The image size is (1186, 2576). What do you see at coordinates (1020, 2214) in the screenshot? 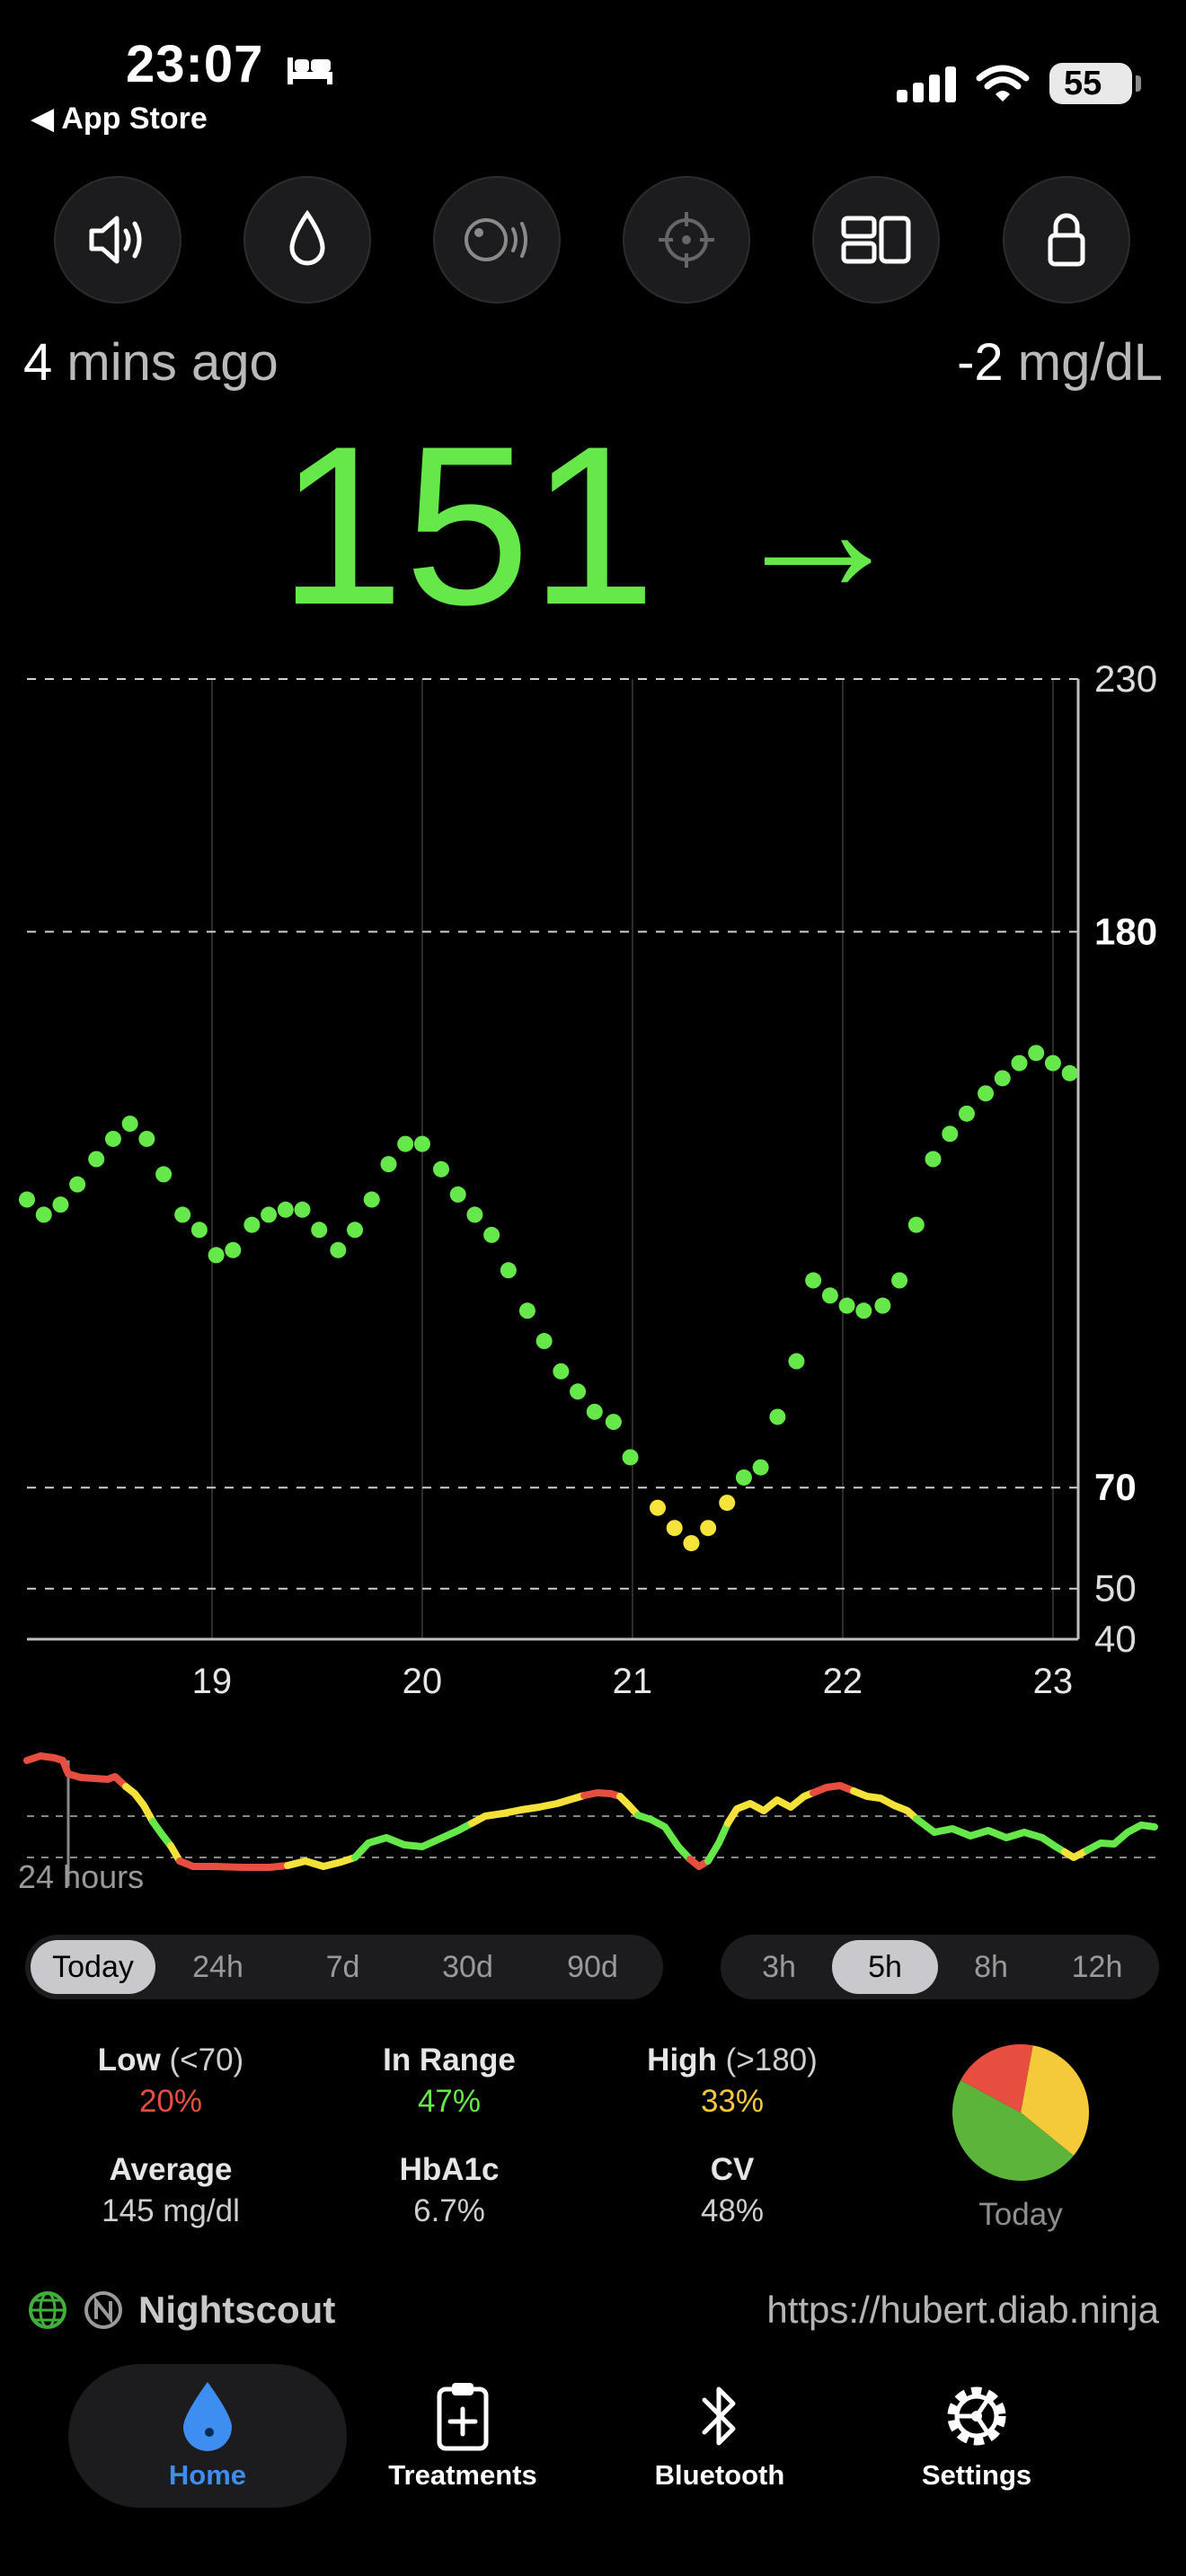
I see `pie-caption: Today` at bounding box center [1020, 2214].